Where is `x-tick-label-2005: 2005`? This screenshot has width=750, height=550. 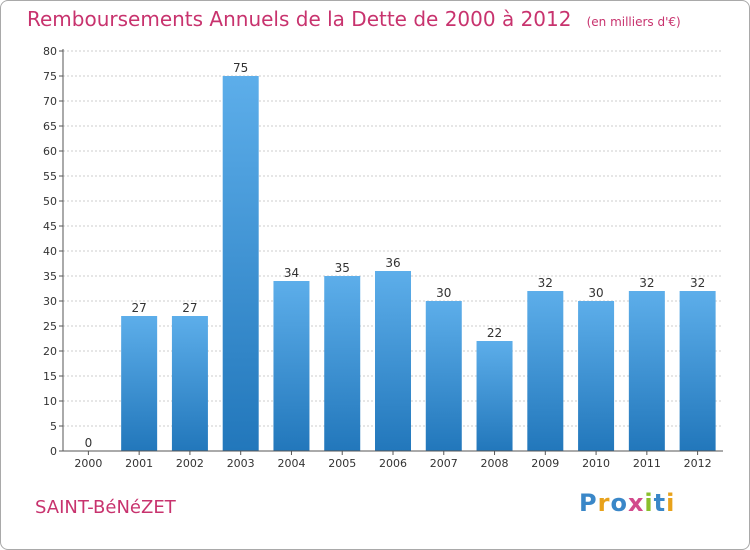 x-tick-label-2005: 2005 is located at coordinates (342, 463).